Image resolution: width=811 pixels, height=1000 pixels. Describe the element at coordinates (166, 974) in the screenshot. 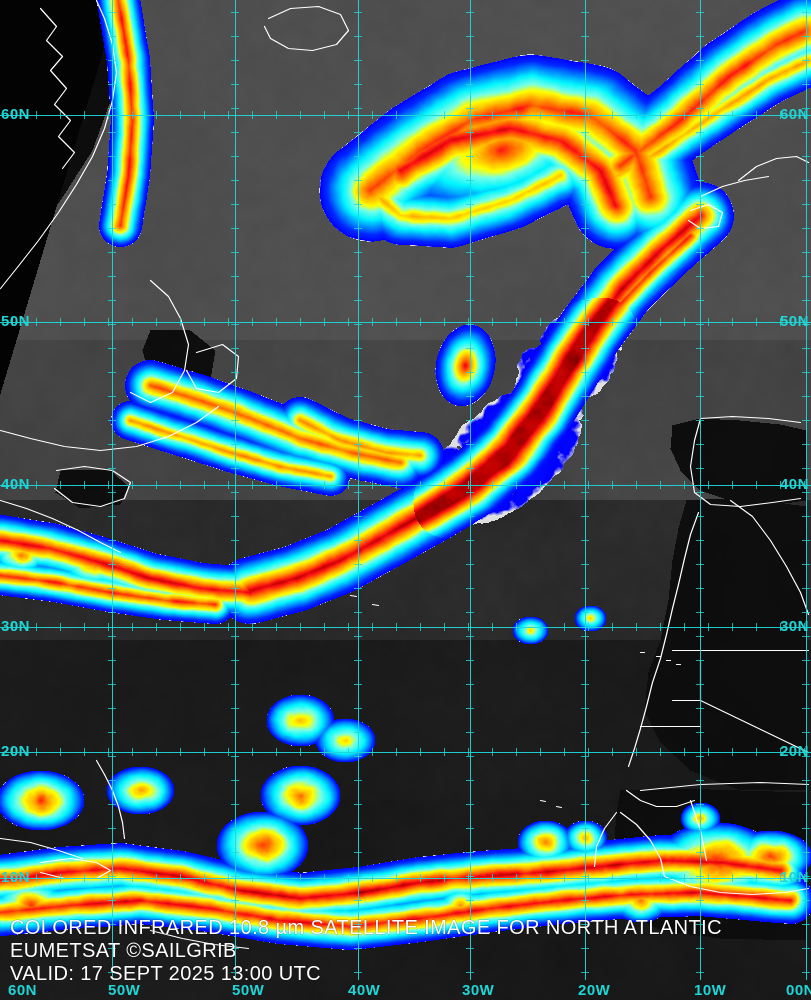

I see `caption-valid-time: VALID: 17 SEPT 2025 13:00 UTC` at that location.